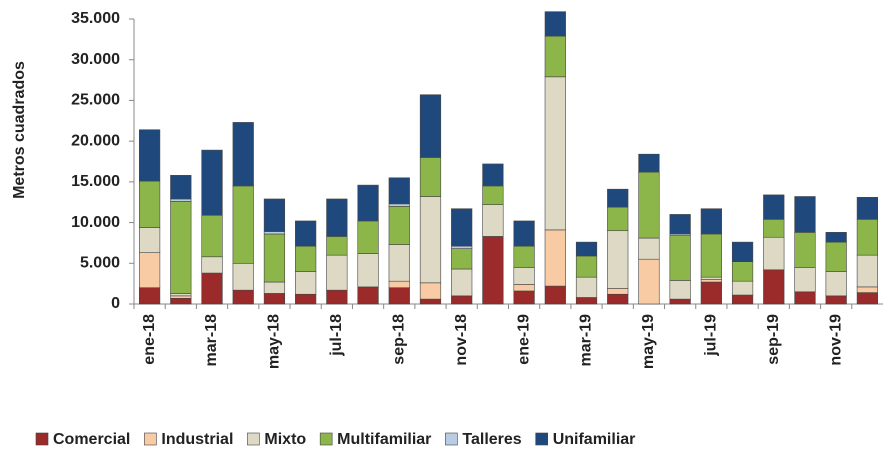 This screenshot has width=888, height=450. Describe the element at coordinates (491, 439) in the screenshot. I see `legend-label: Talleres` at that location.